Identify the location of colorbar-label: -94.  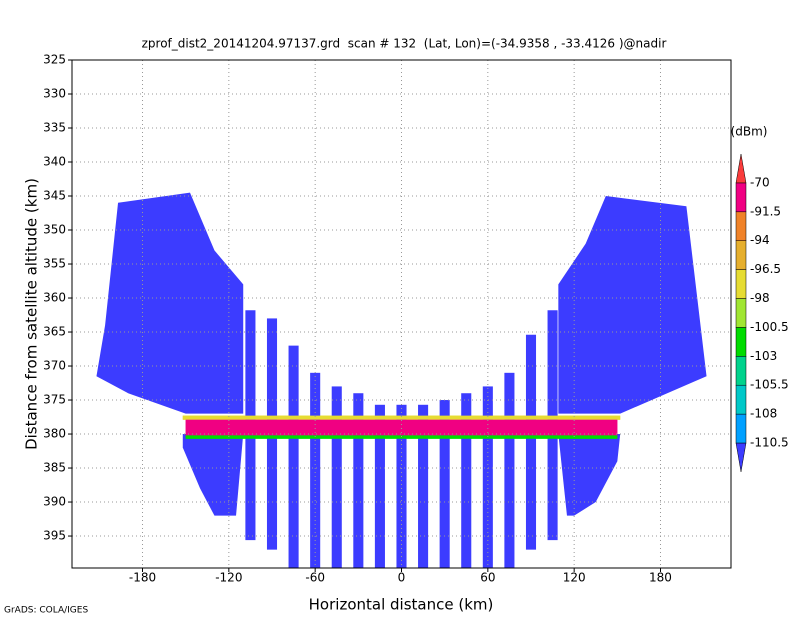
(760, 240).